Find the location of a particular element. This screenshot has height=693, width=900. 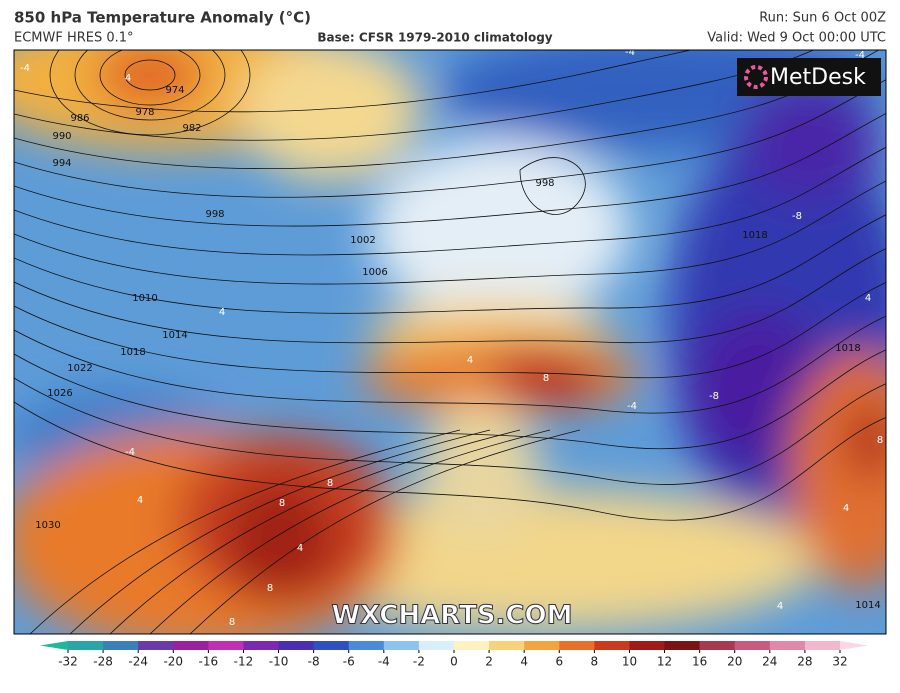

colorbar-tick-label: 2 is located at coordinates (489, 662).